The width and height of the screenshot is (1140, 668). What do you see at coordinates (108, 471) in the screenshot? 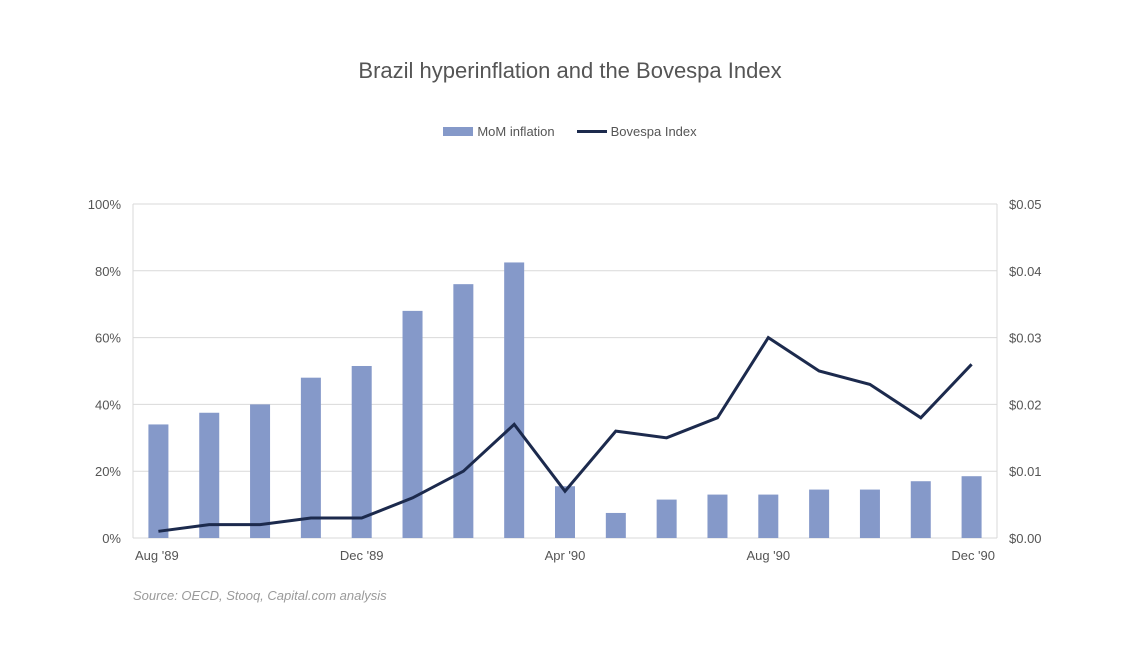
I see `y-left-tick-label: 20%` at bounding box center [108, 471].